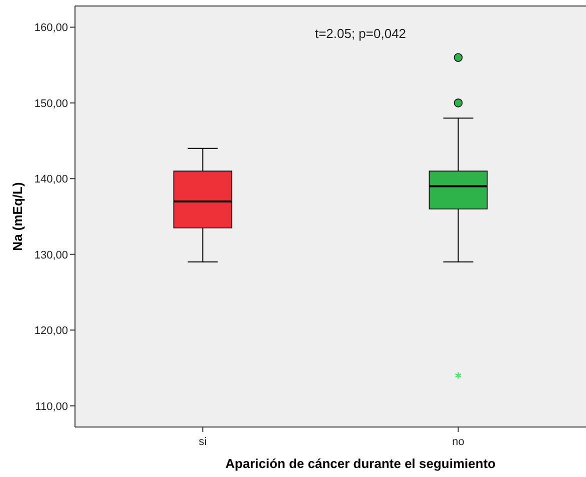 This screenshot has height=477, width=586. I want to click on x-tick-label: no, so click(458, 442).